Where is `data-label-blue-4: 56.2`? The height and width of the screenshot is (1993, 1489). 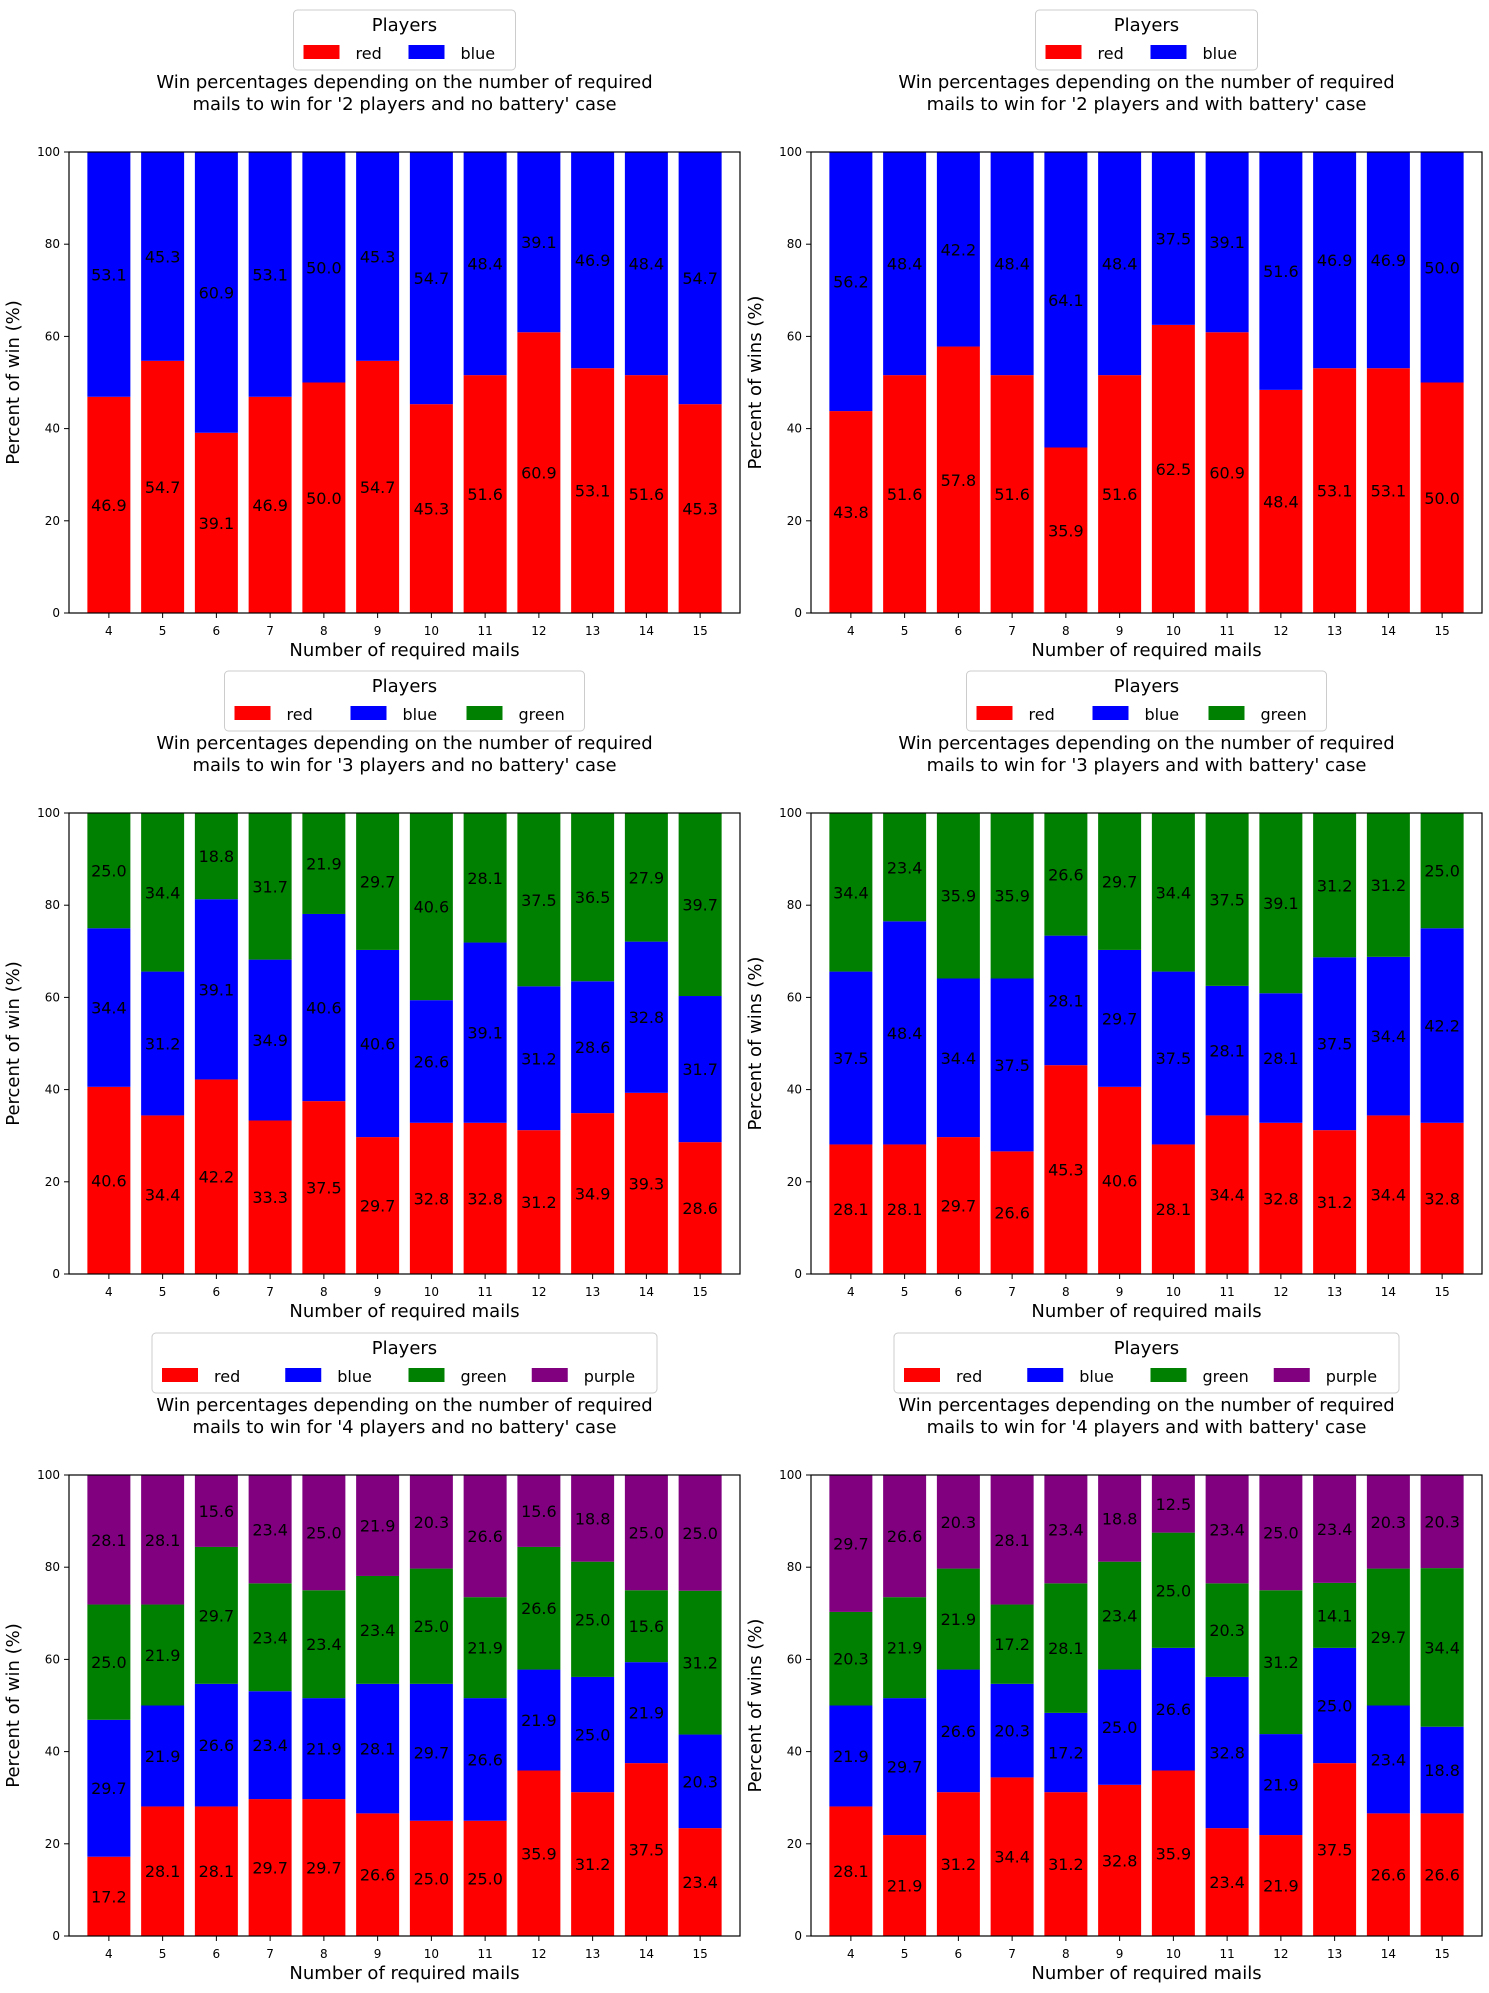 data-label-blue-4: 56.2 is located at coordinates (851, 282).